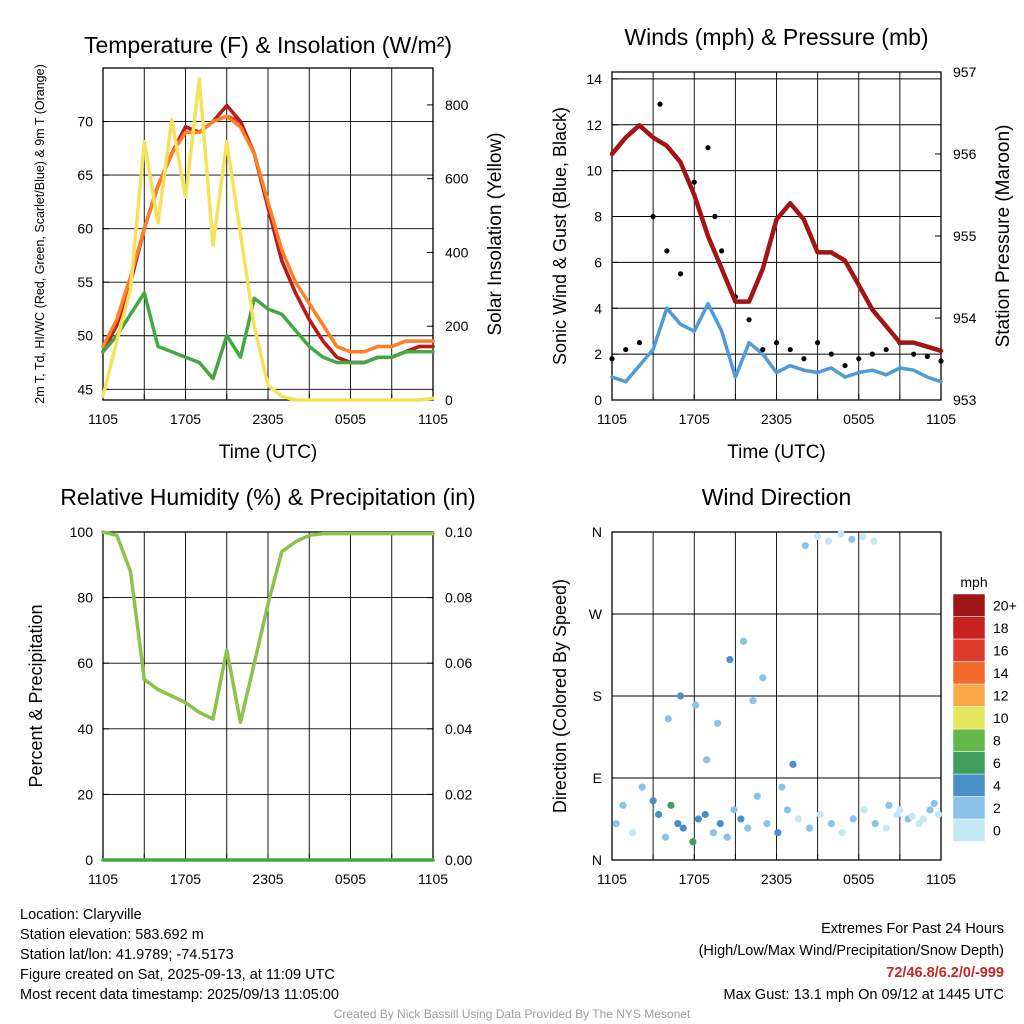 The width and height of the screenshot is (1024, 1024). What do you see at coordinates (597, 778) in the screenshot?
I see `y-tick-label: E` at bounding box center [597, 778].